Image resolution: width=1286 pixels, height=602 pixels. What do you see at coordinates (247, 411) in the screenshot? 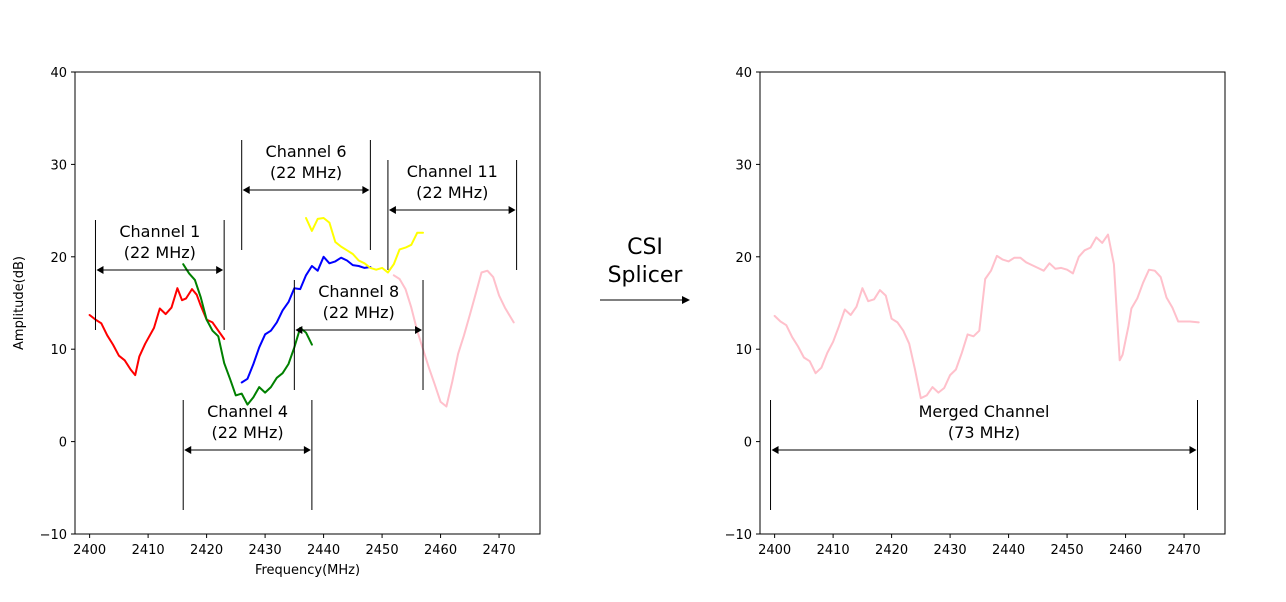
I see `channel-label: Channel 4` at bounding box center [247, 411].